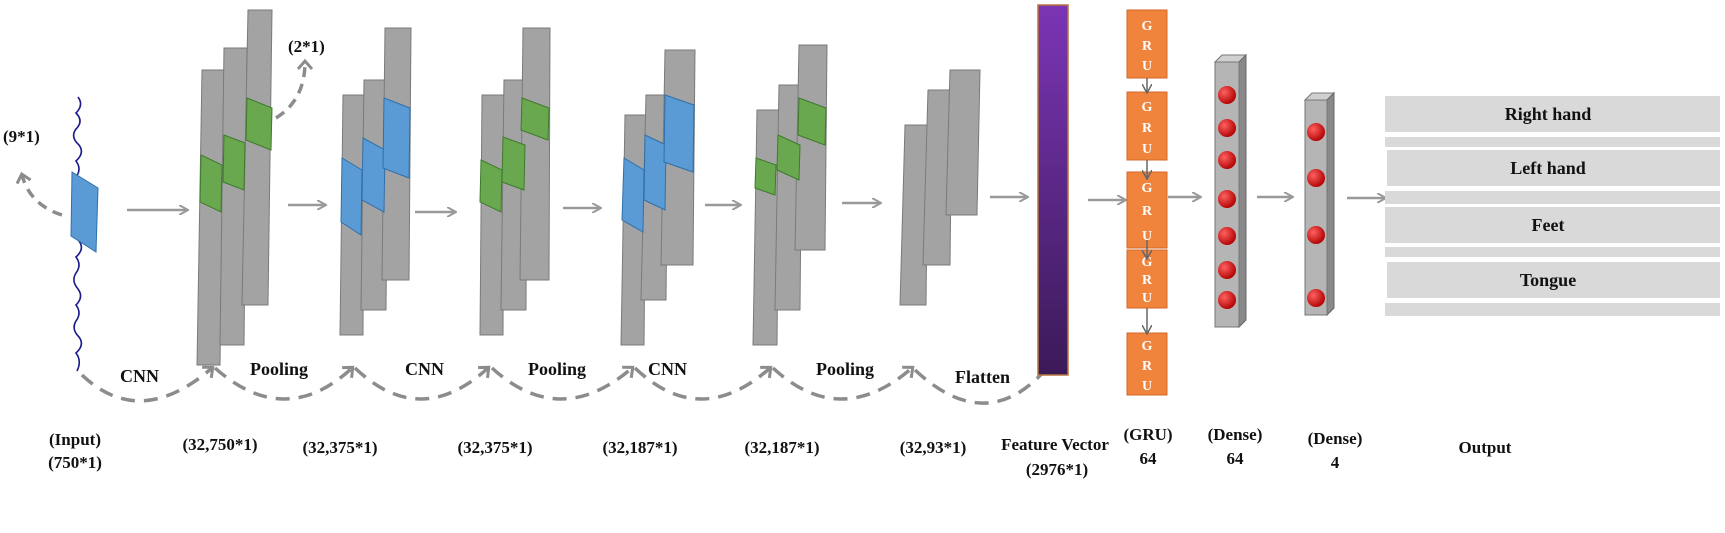 The height and width of the screenshot is (533, 1725). What do you see at coordinates (1236, 458) in the screenshot?
I see `dense1-units: 64` at bounding box center [1236, 458].